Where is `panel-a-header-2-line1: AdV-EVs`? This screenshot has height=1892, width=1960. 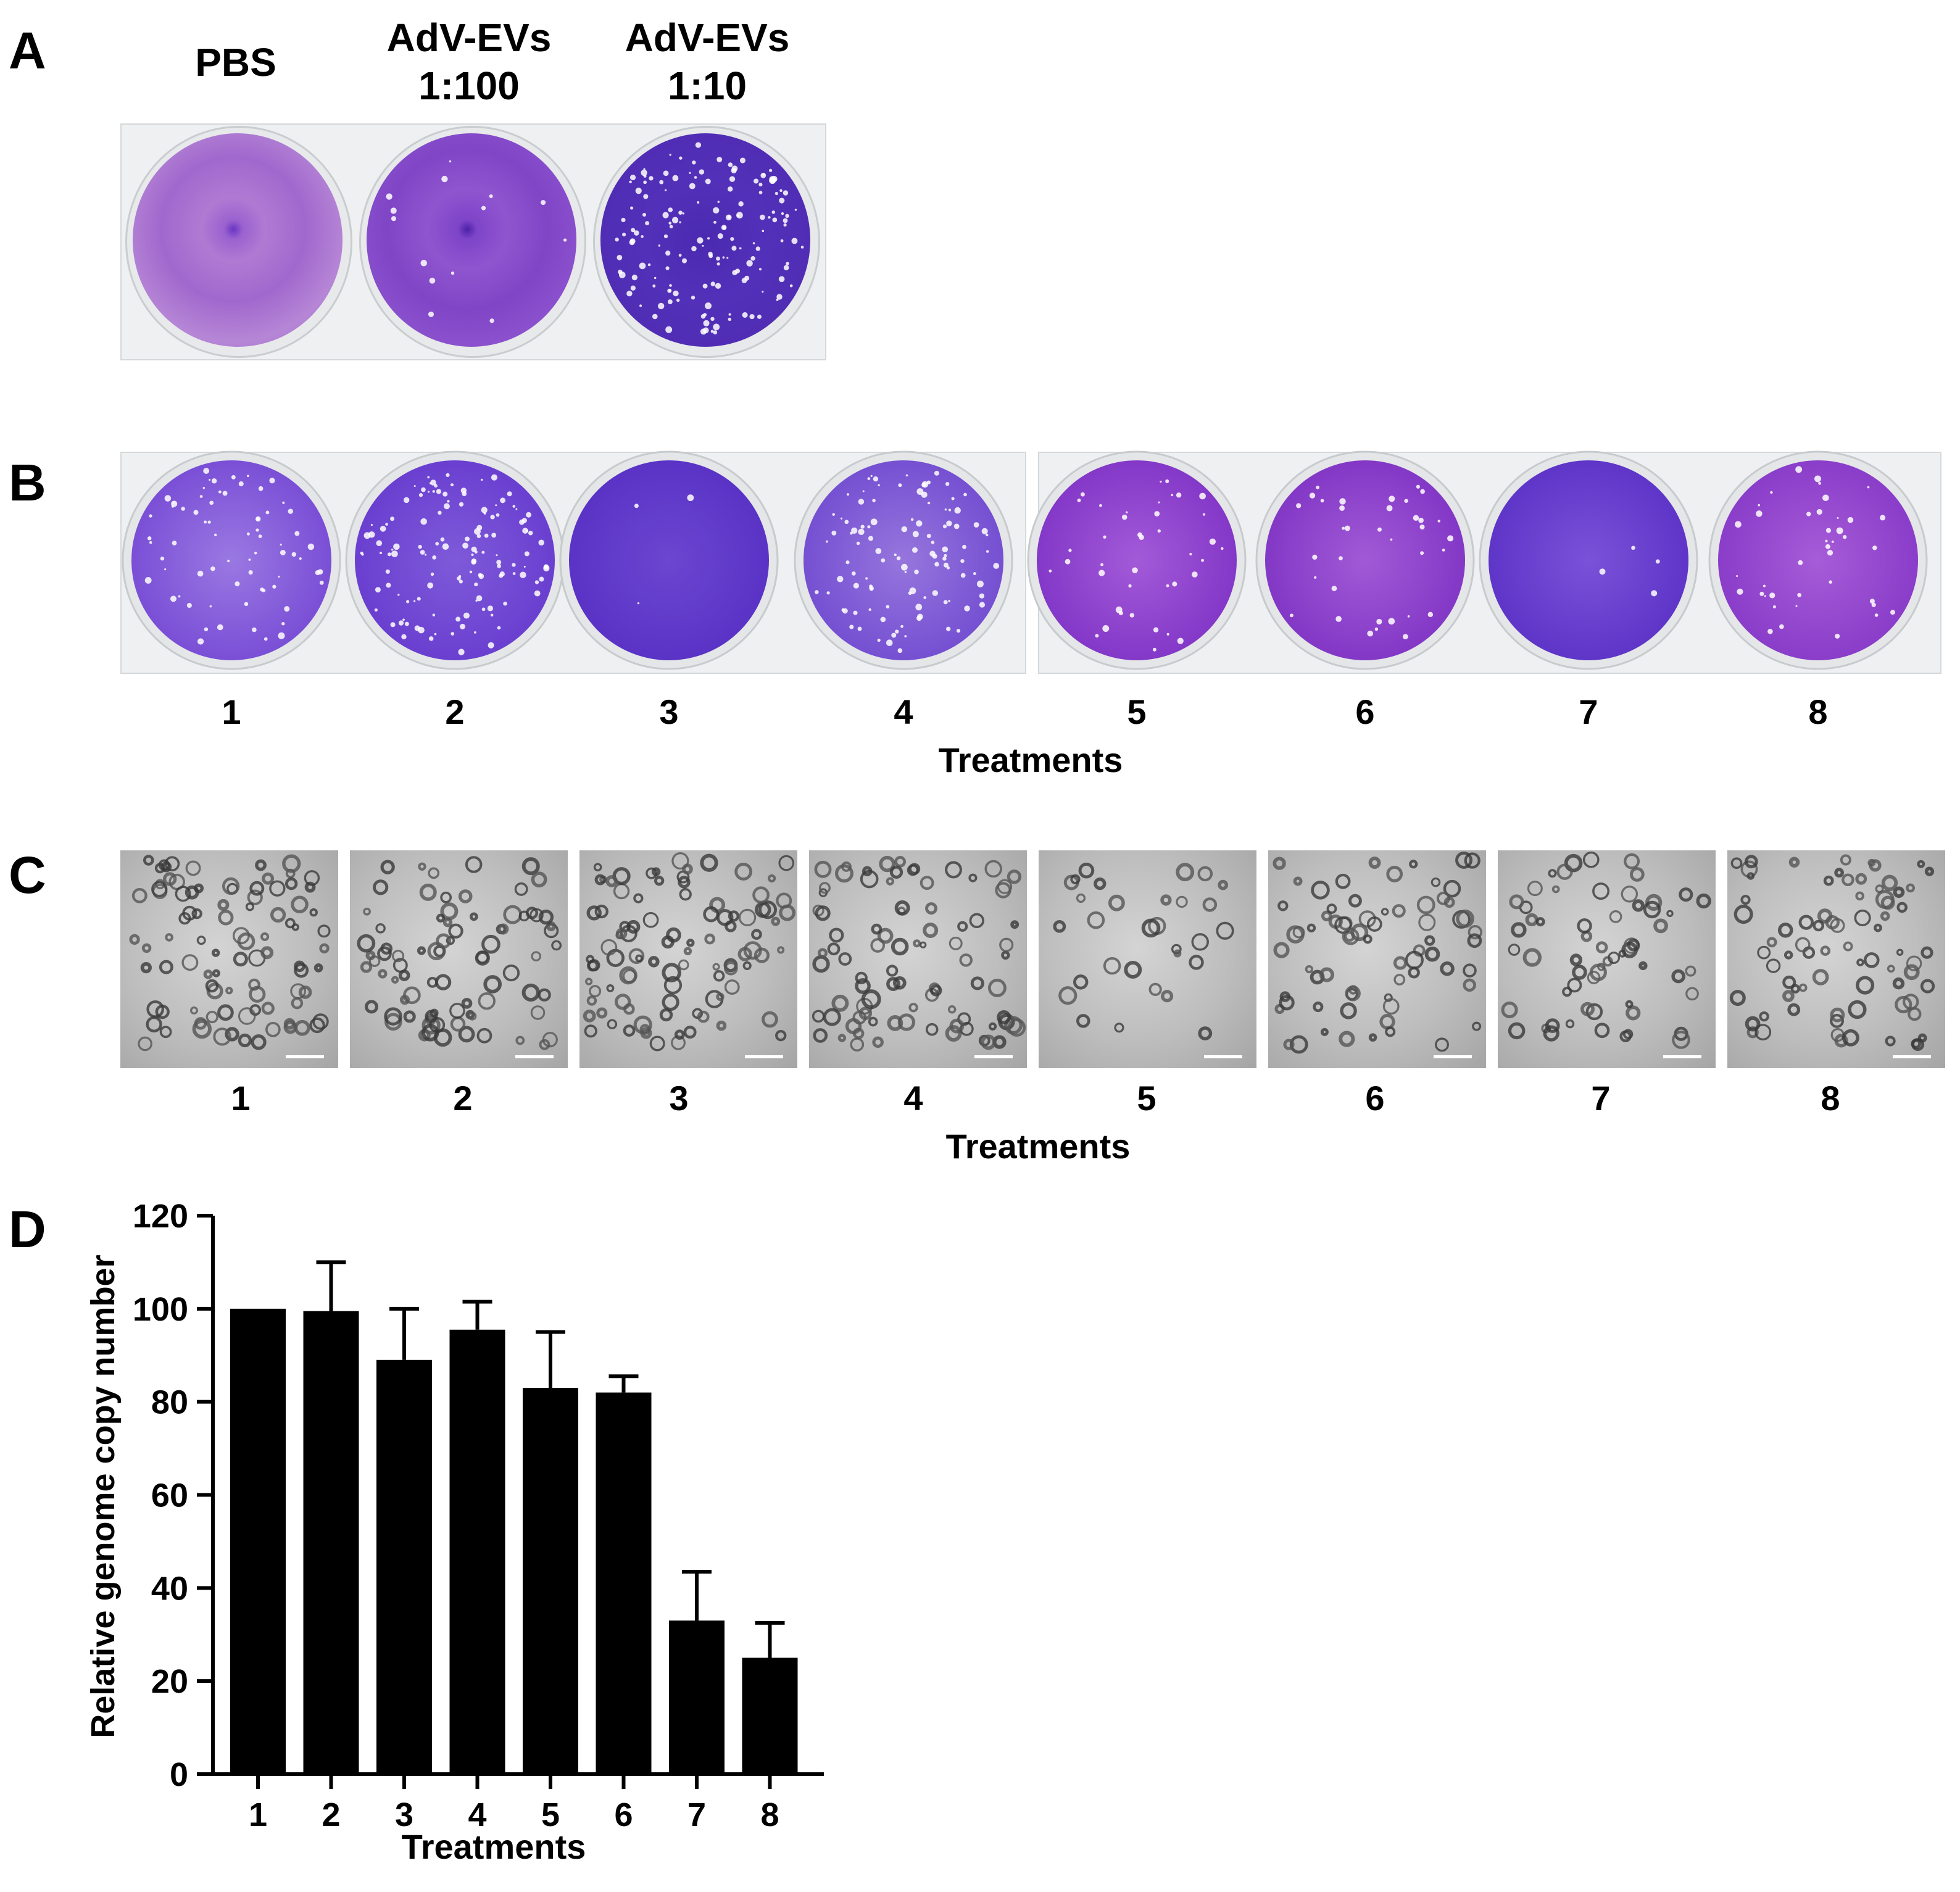
panel-a-header-2-line1: AdV-EVs is located at coordinates (469, 37).